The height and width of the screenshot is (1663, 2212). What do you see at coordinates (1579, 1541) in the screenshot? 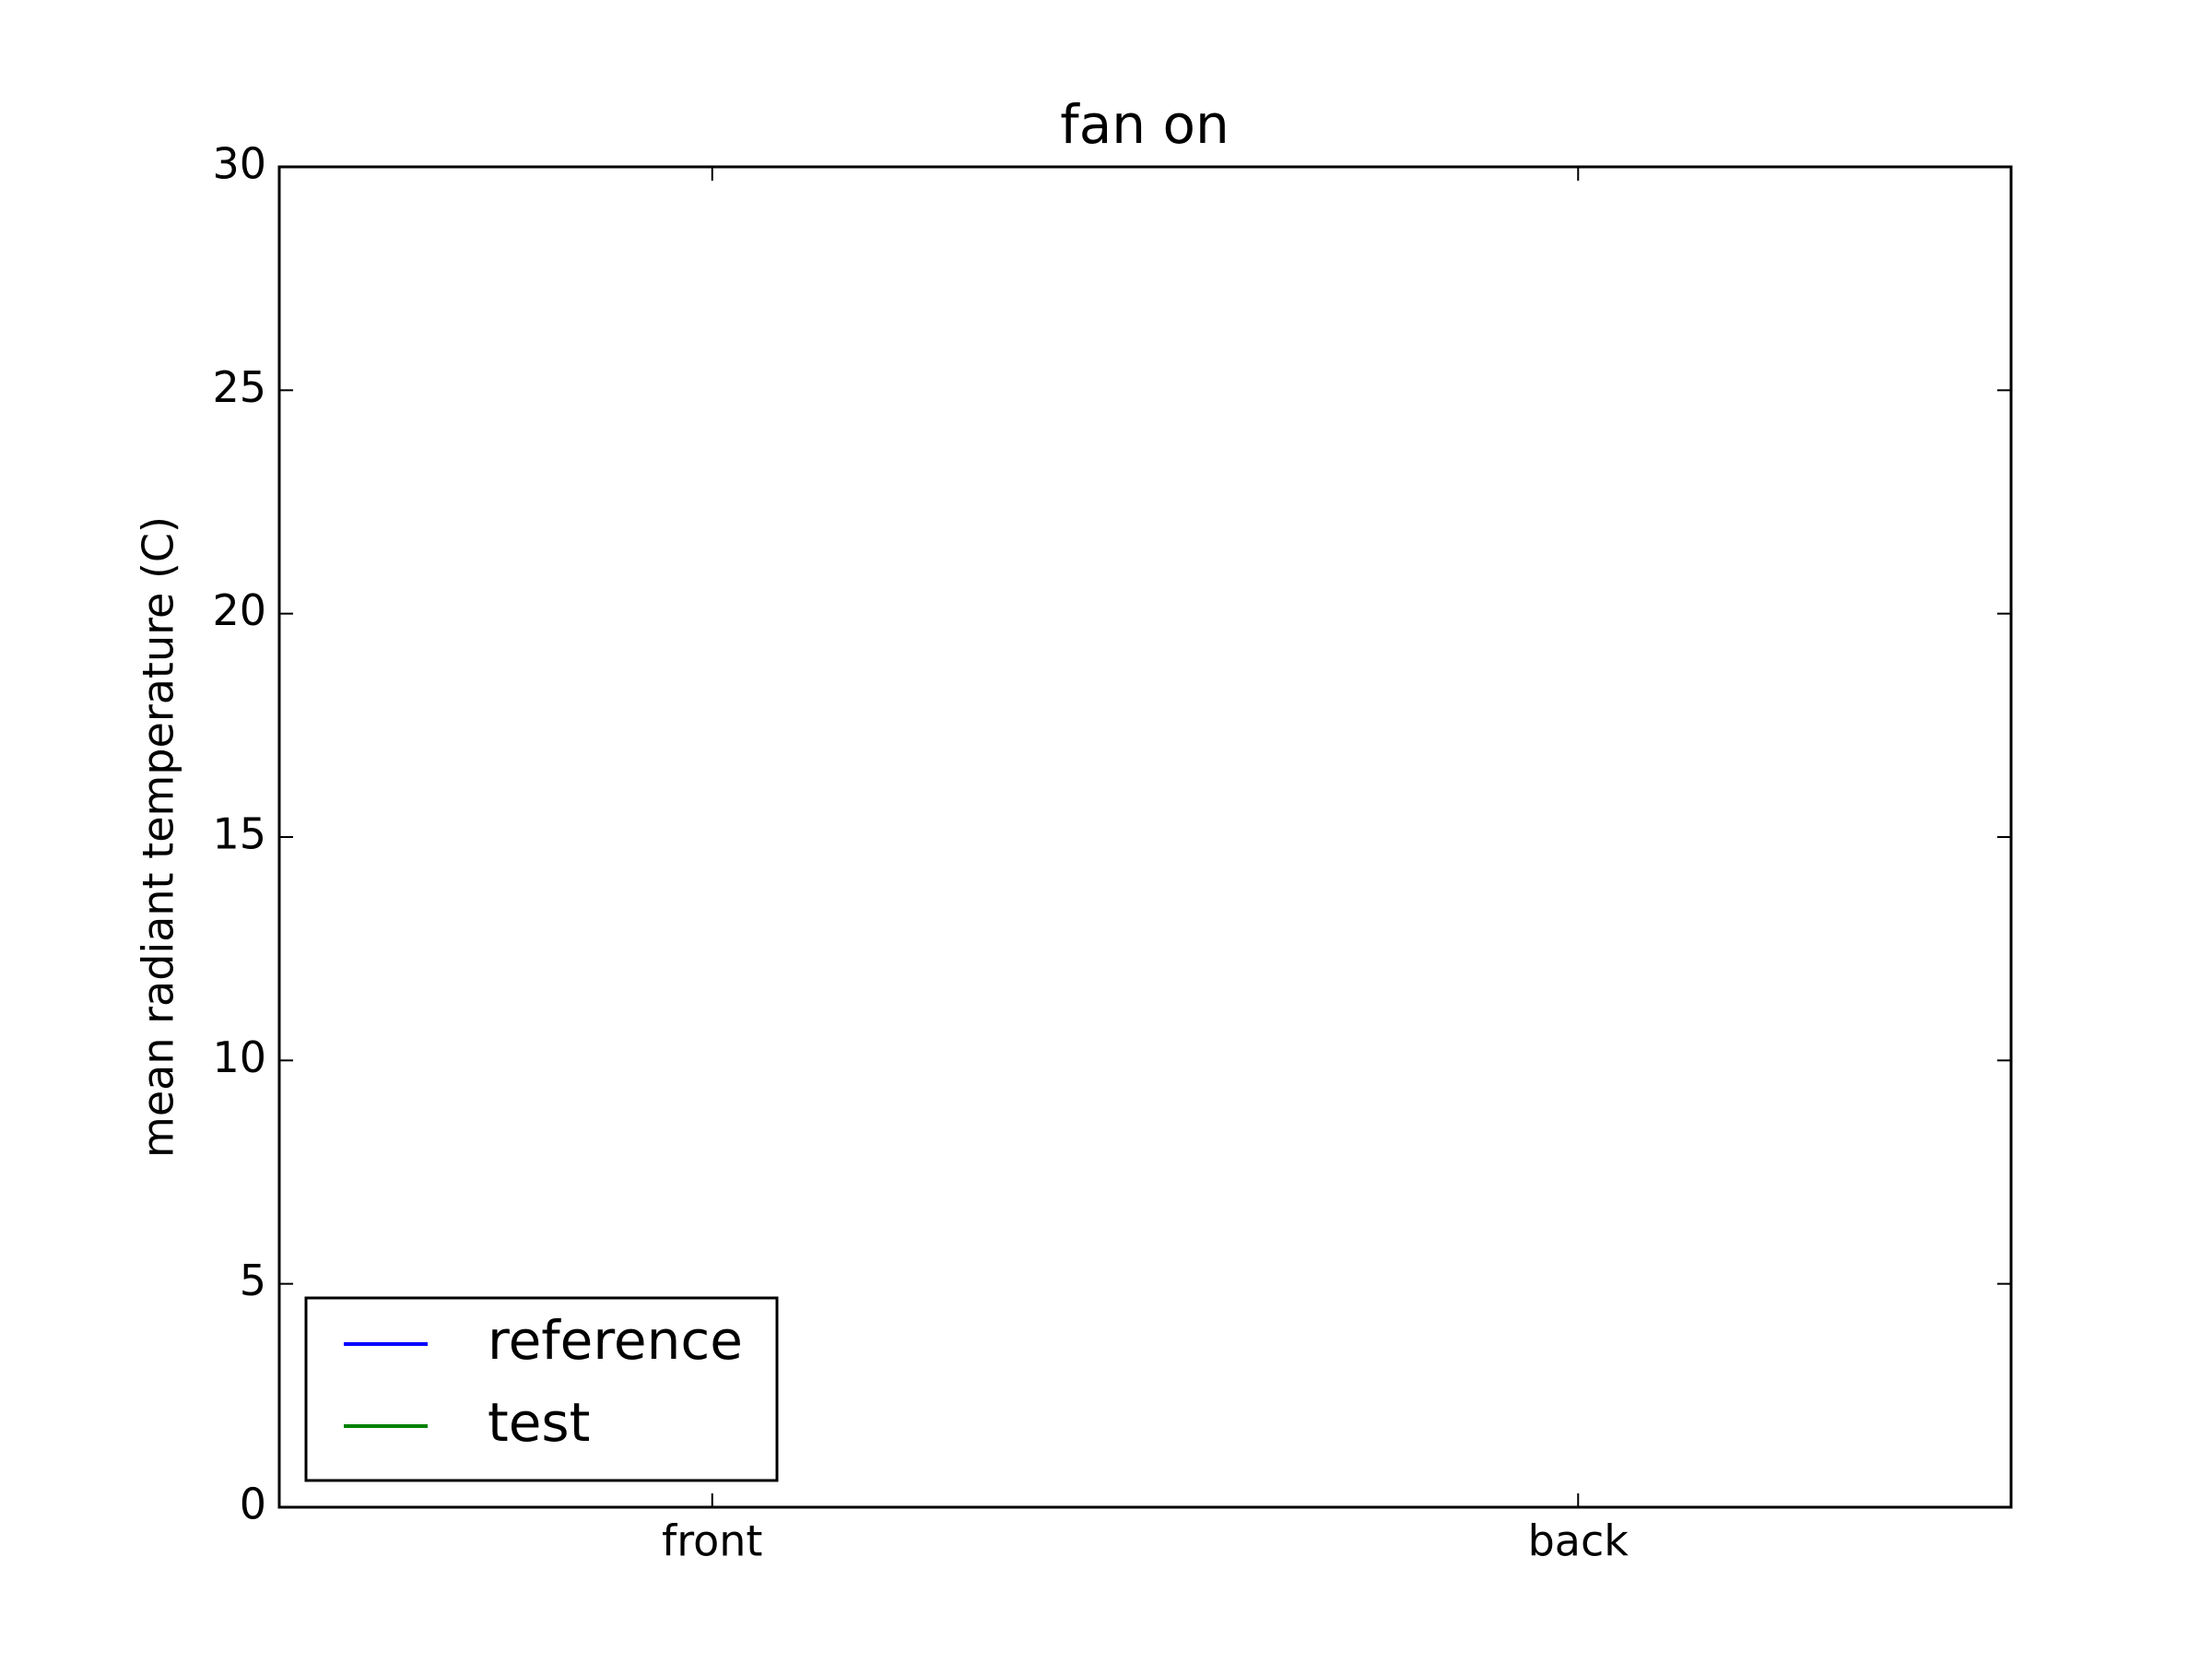
I see `x-tick-label: back` at bounding box center [1579, 1541].